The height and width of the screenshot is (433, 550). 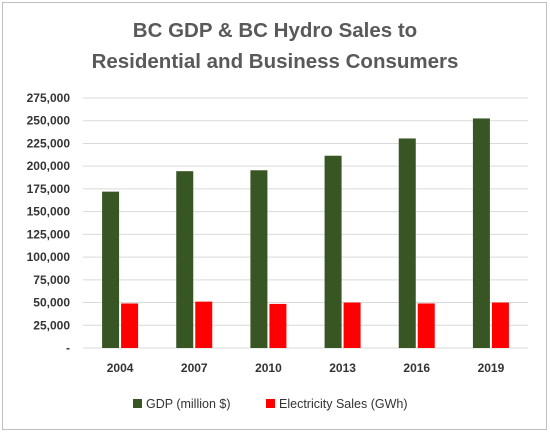 I want to click on legend-electricity-label: Electricity Sales (GWh), so click(x=343, y=404).